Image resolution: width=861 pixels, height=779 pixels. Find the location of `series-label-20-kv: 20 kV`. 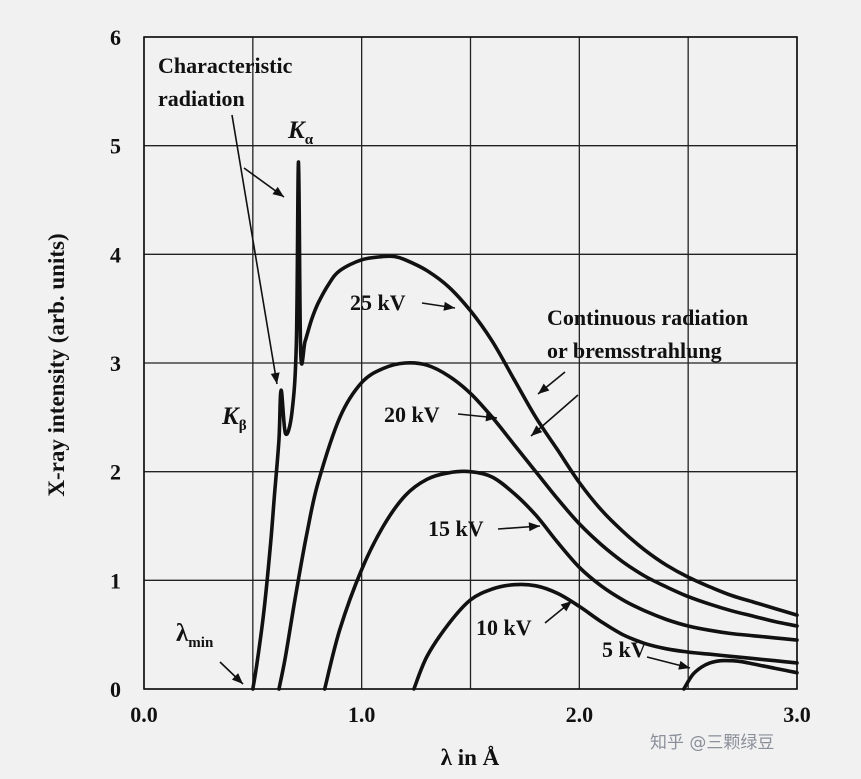

series-label-20-kv: 20 kV is located at coordinates (412, 414).